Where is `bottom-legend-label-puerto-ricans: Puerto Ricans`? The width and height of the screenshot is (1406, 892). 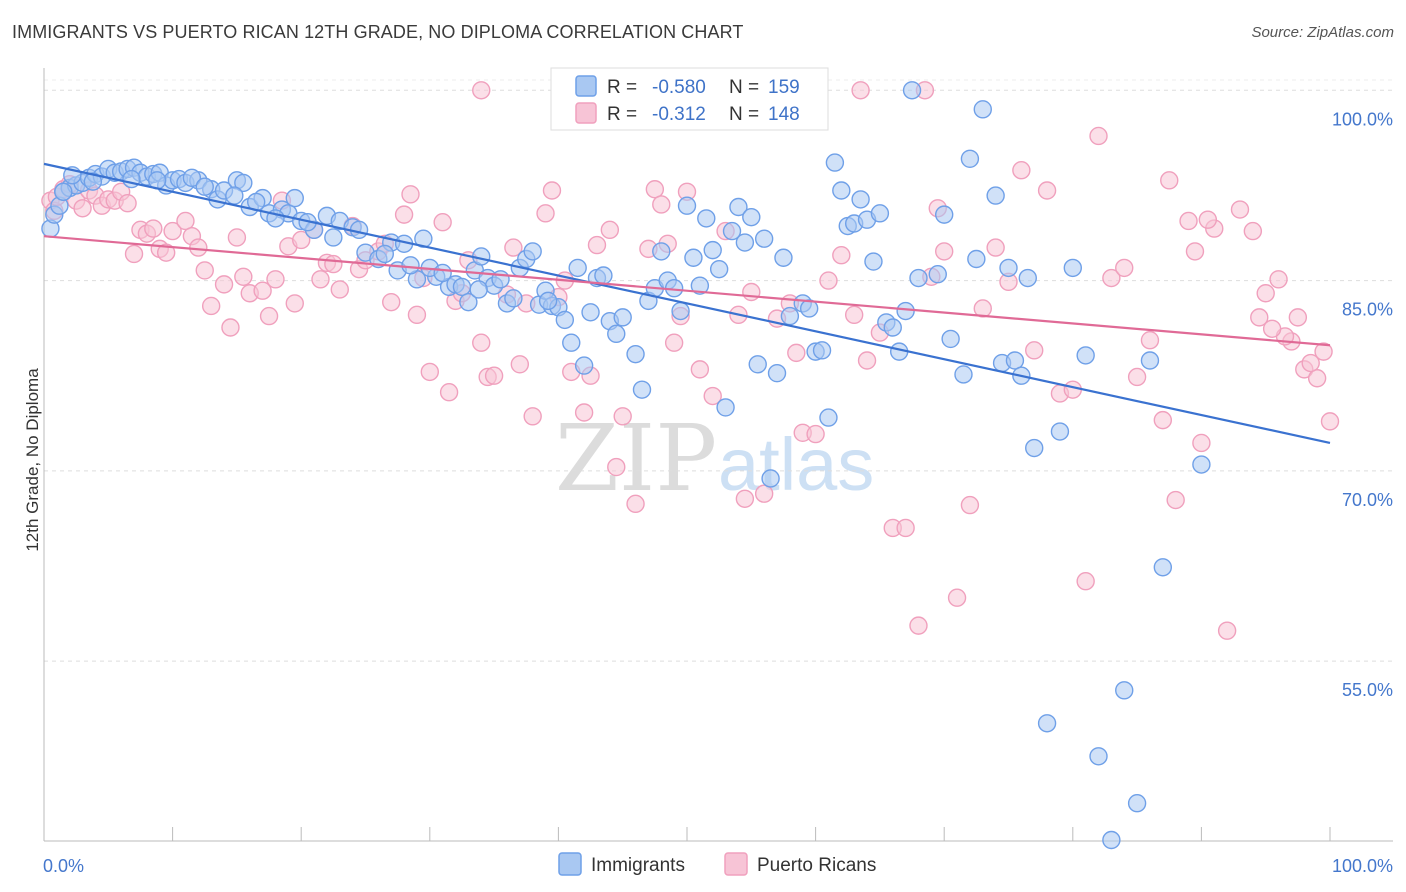 bottom-legend-label-puerto-ricans: Puerto Ricans is located at coordinates (816, 865).